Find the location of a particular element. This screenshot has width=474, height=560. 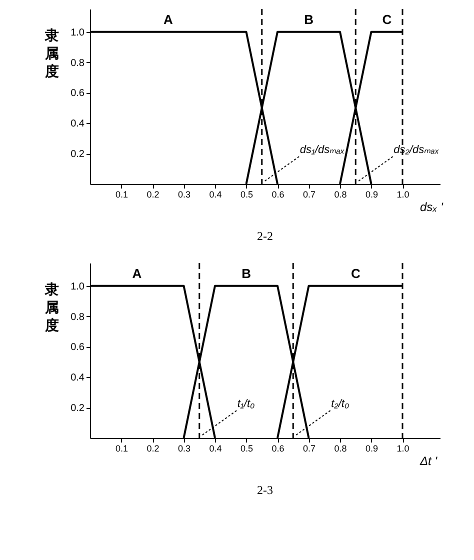

x-axis-title: Δt ' is located at coordinates (428, 461).